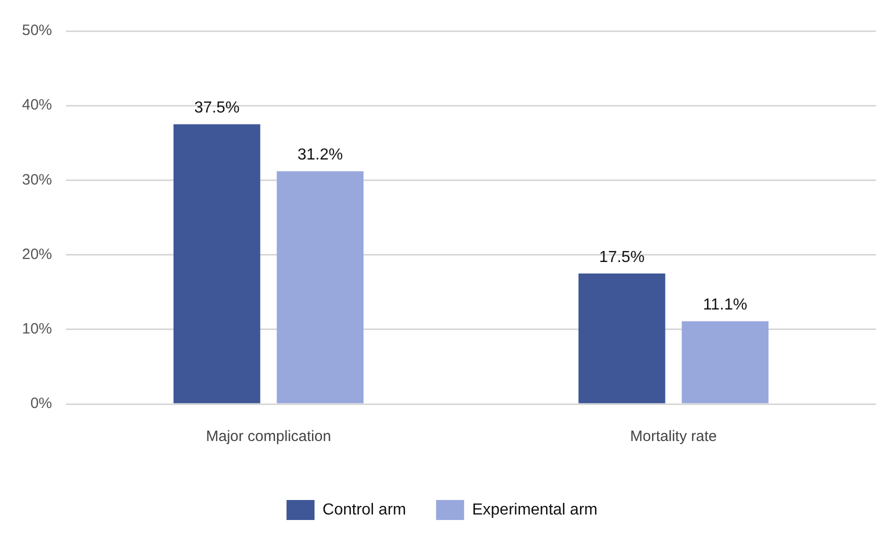  What do you see at coordinates (37, 254) in the screenshot?
I see `y-tick-label: 20%` at bounding box center [37, 254].